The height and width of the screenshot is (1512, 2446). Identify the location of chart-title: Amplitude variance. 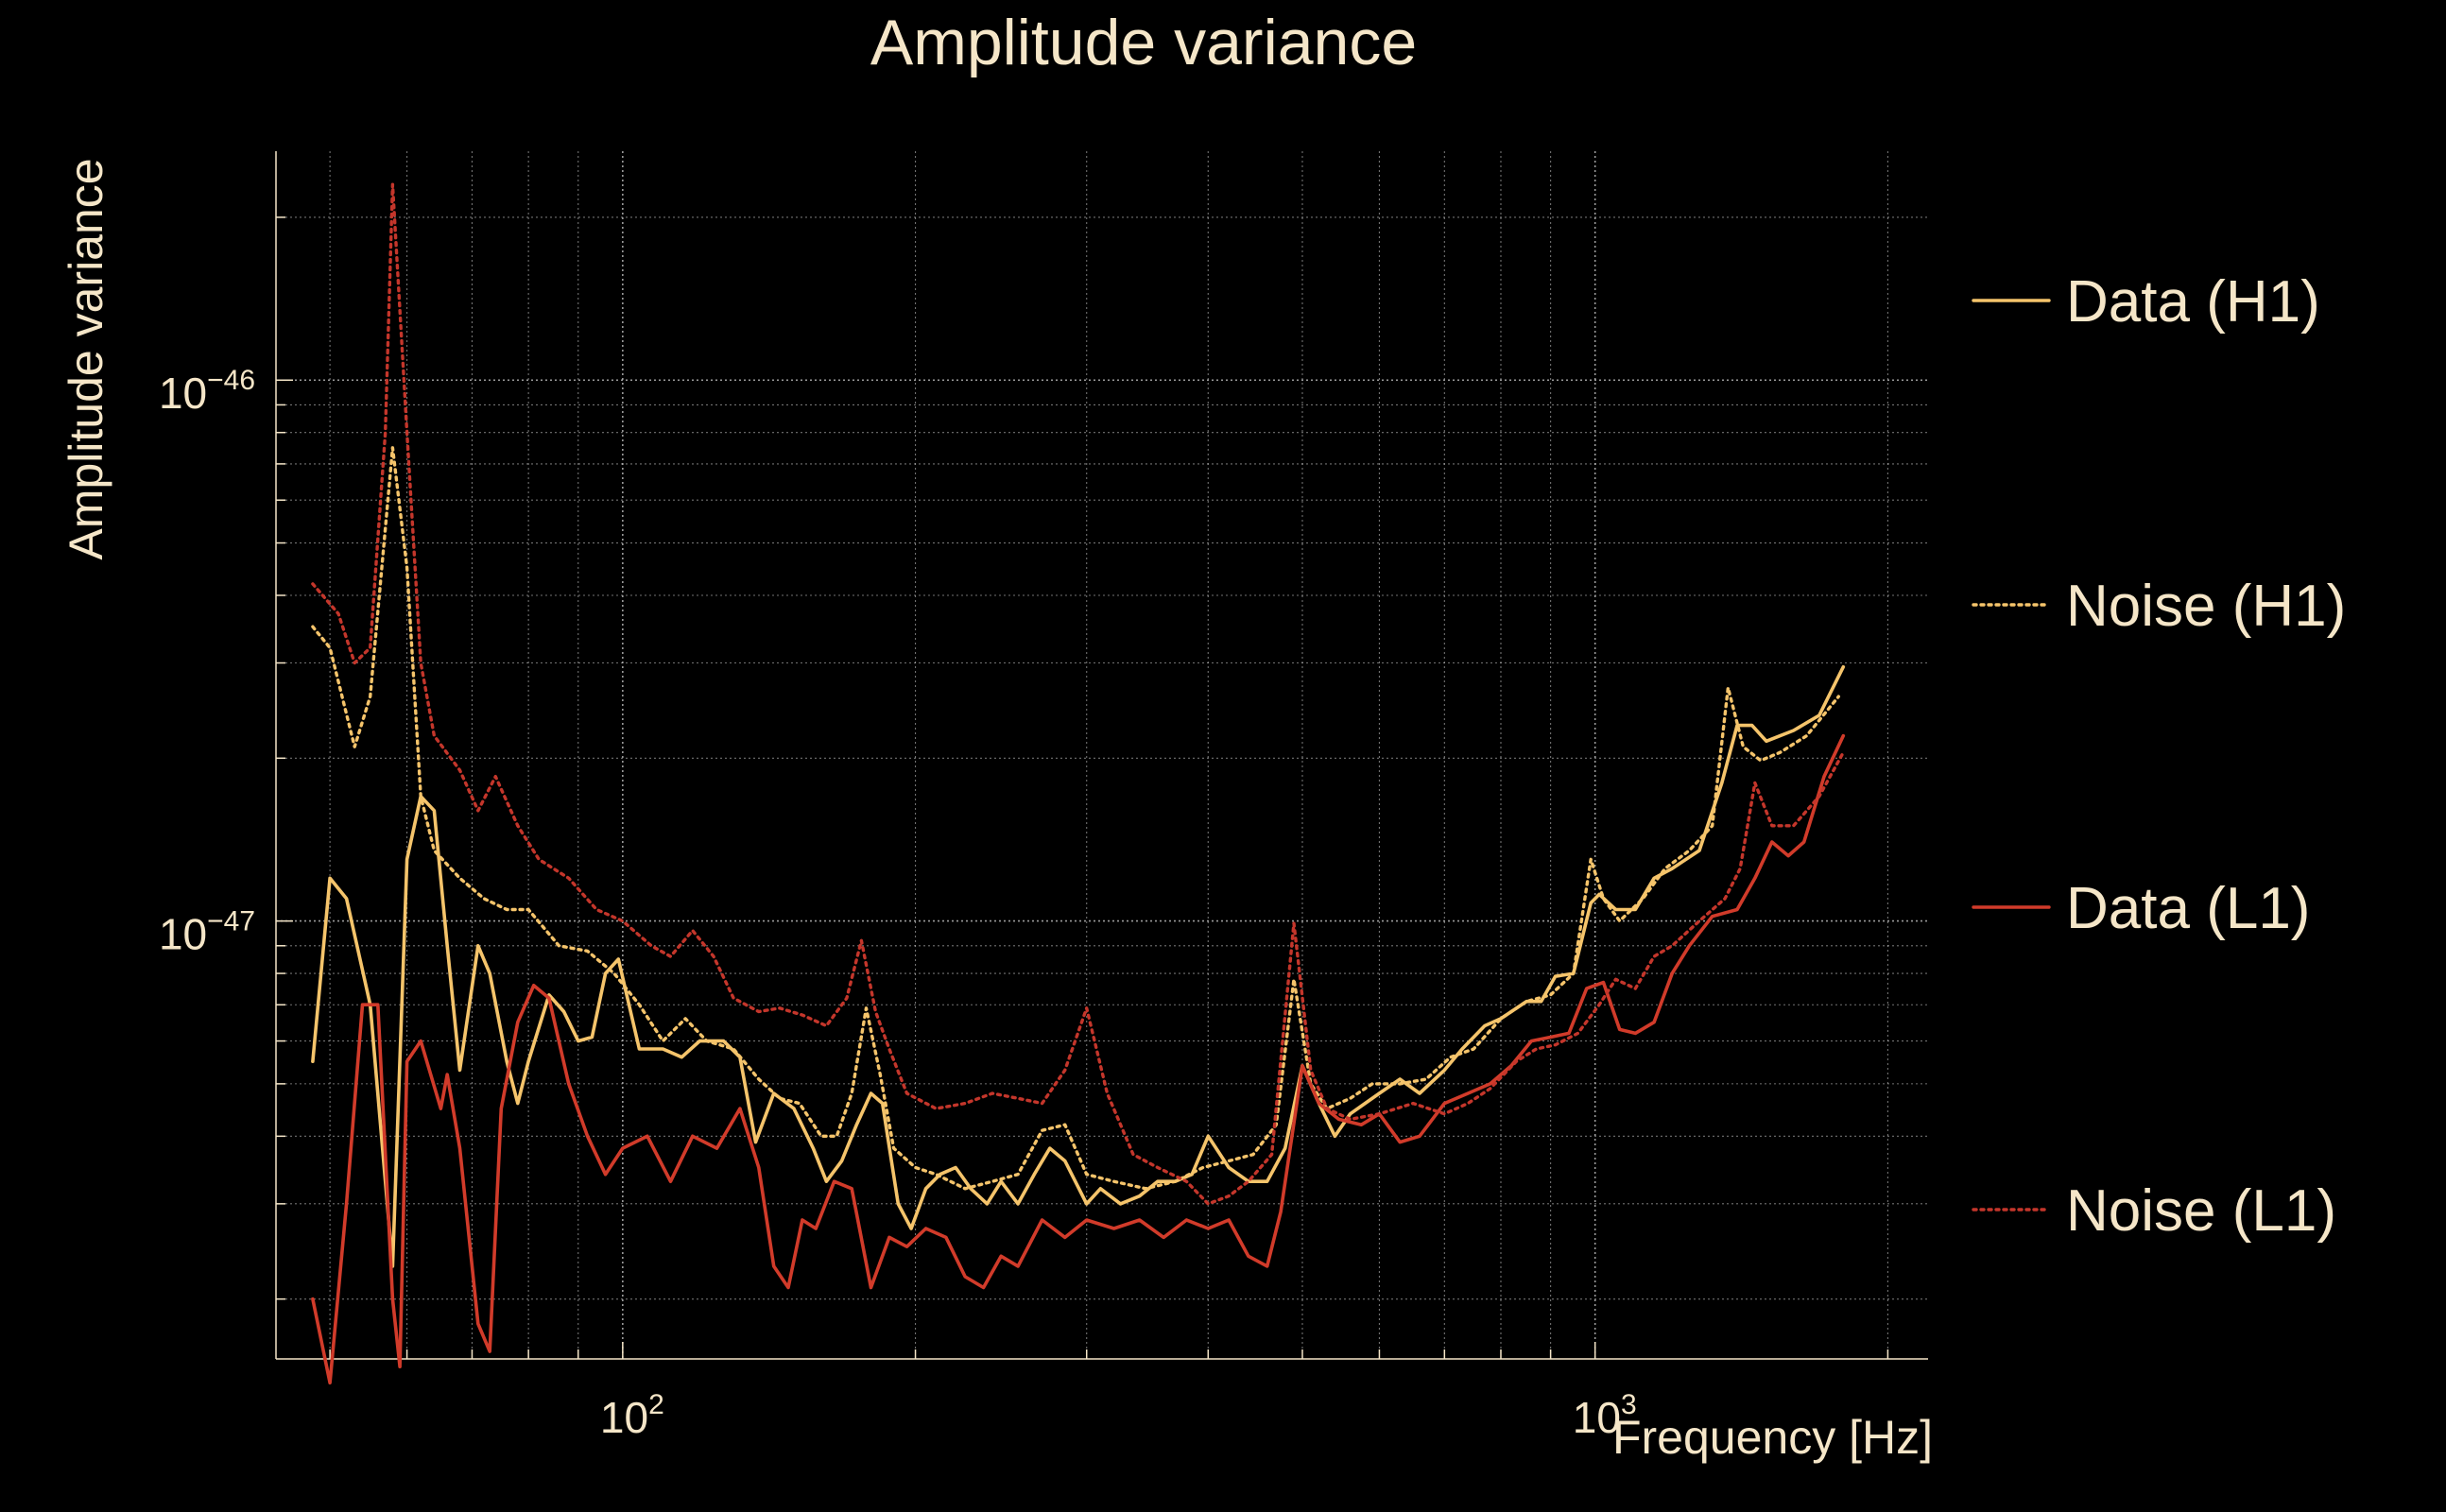
(1144, 42).